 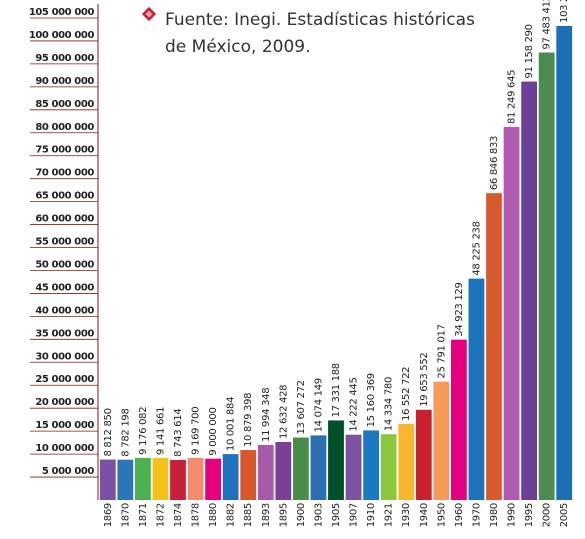 I want to click on x-tick-label: 1990, so click(x=512, y=515).